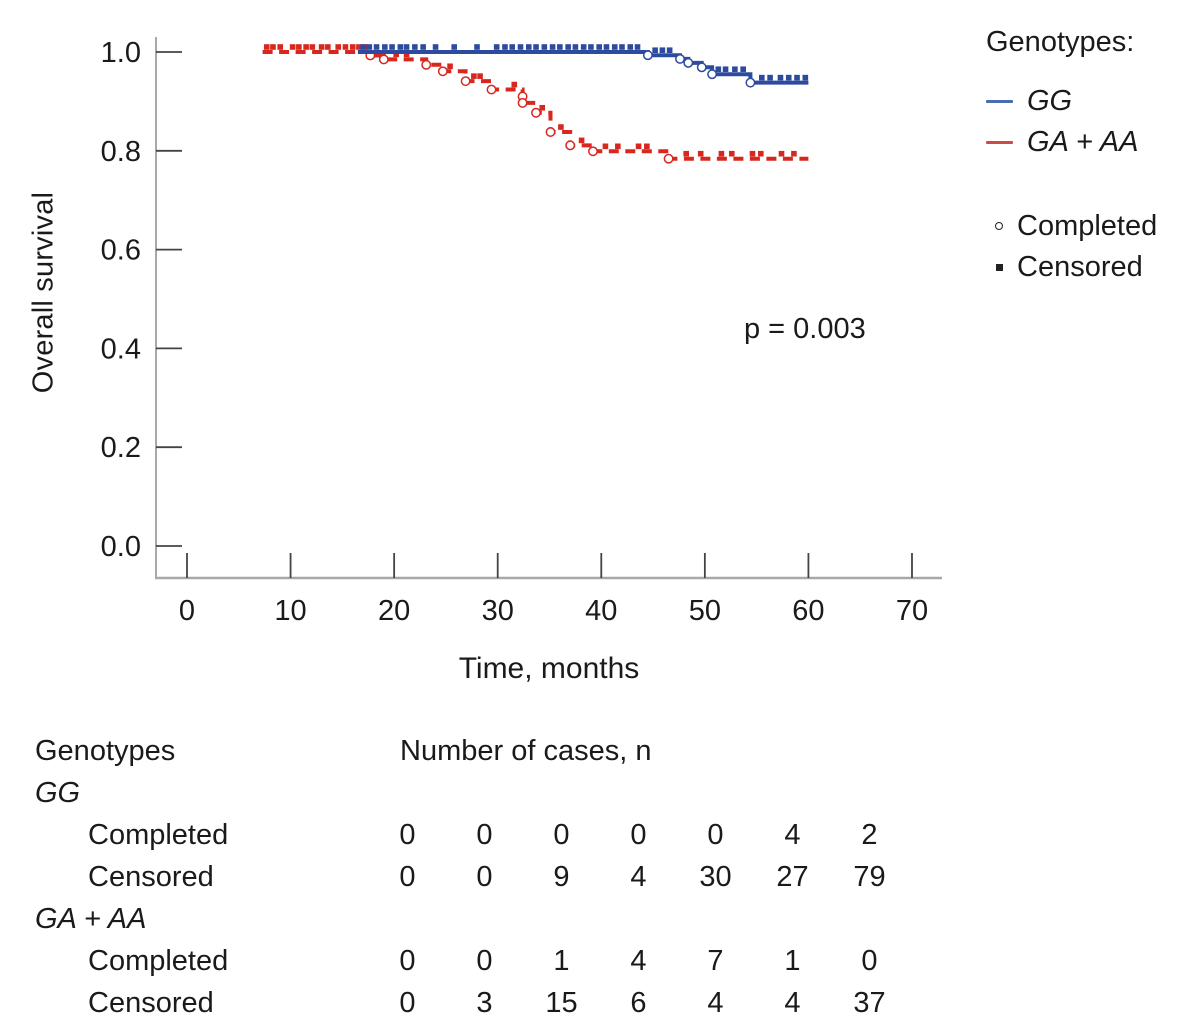 Image resolution: width=1204 pixels, height=1029 pixels. Describe the element at coordinates (715, 961) in the screenshot. I see `cell: 7` at that location.